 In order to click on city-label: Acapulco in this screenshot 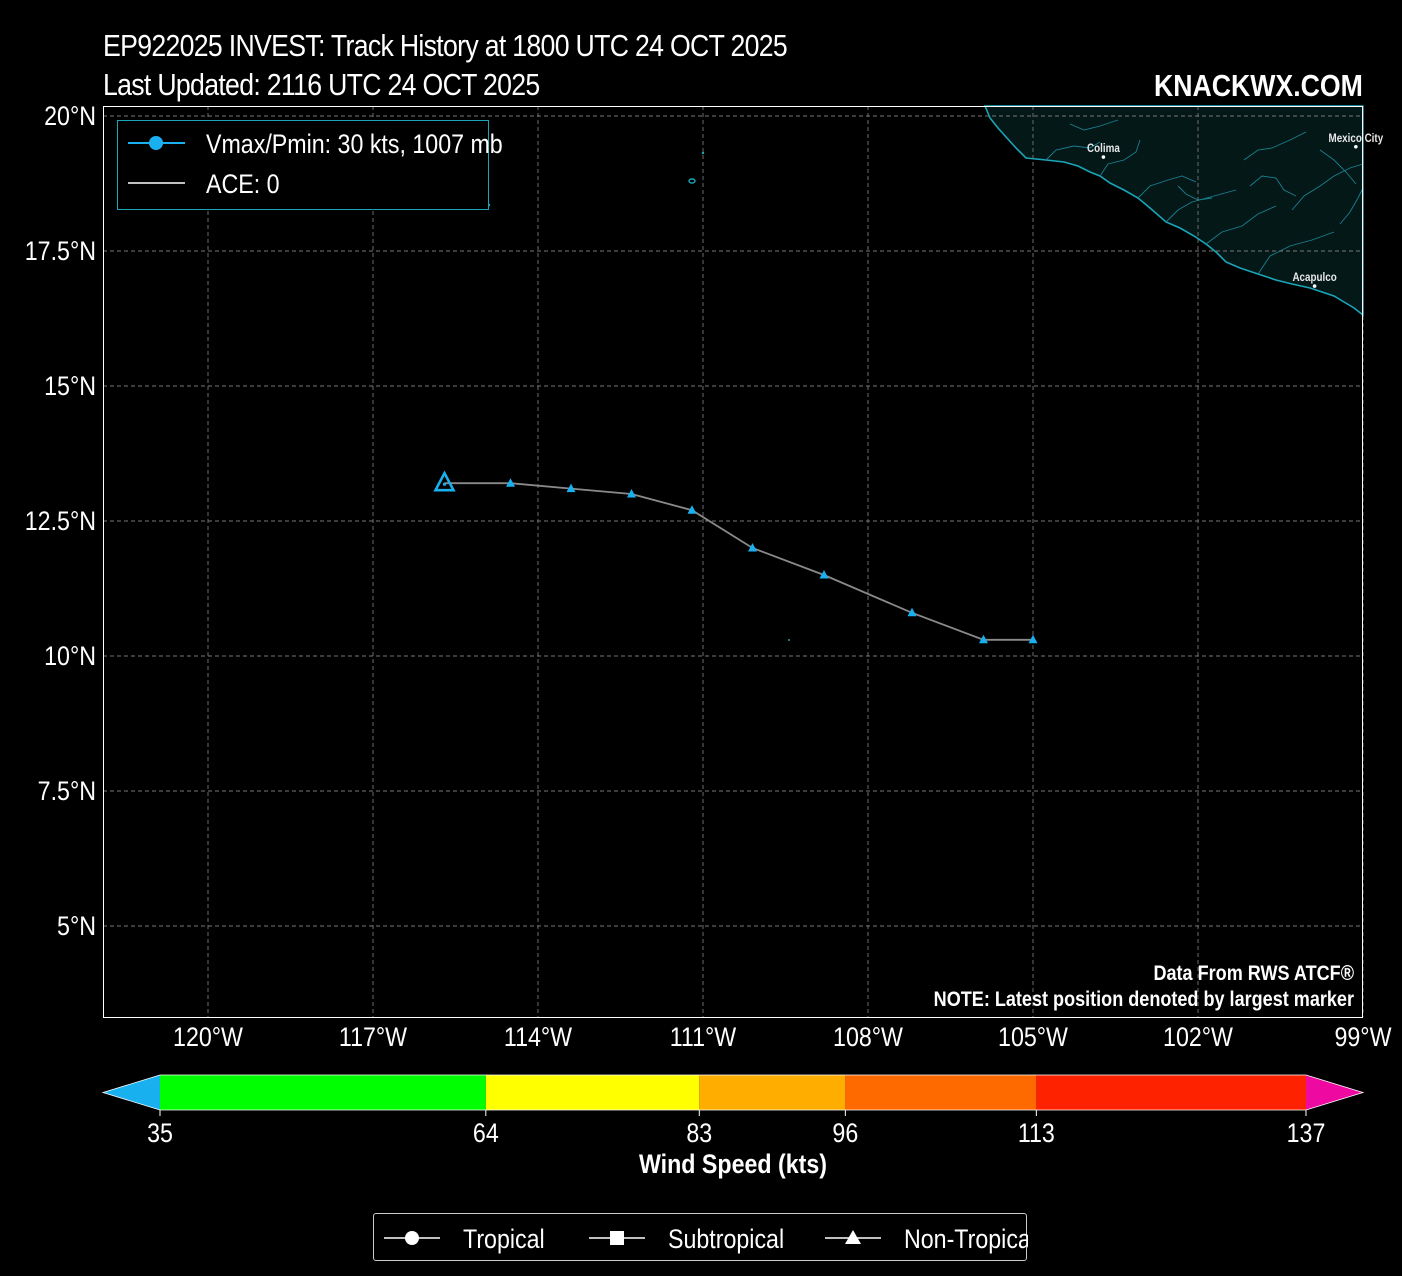, I will do `click(1314, 277)`.